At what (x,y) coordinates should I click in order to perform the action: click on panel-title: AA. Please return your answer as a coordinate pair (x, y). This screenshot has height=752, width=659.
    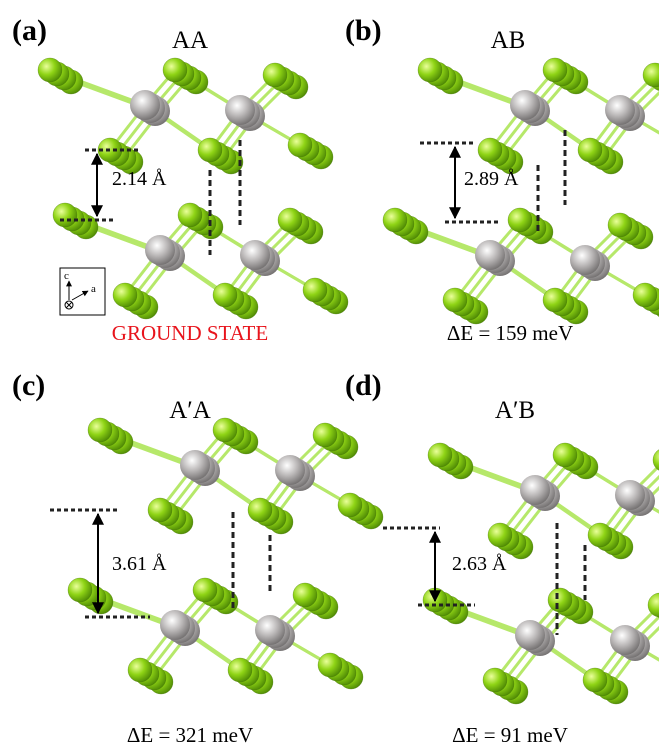
    Looking at the image, I should click on (190, 40).